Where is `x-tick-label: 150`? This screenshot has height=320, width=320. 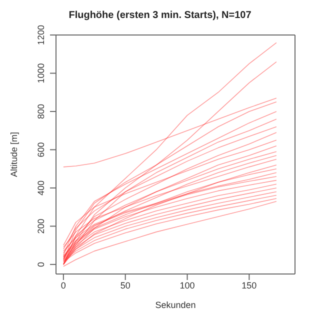 x-tick-label: 150 is located at coordinates (249, 285).